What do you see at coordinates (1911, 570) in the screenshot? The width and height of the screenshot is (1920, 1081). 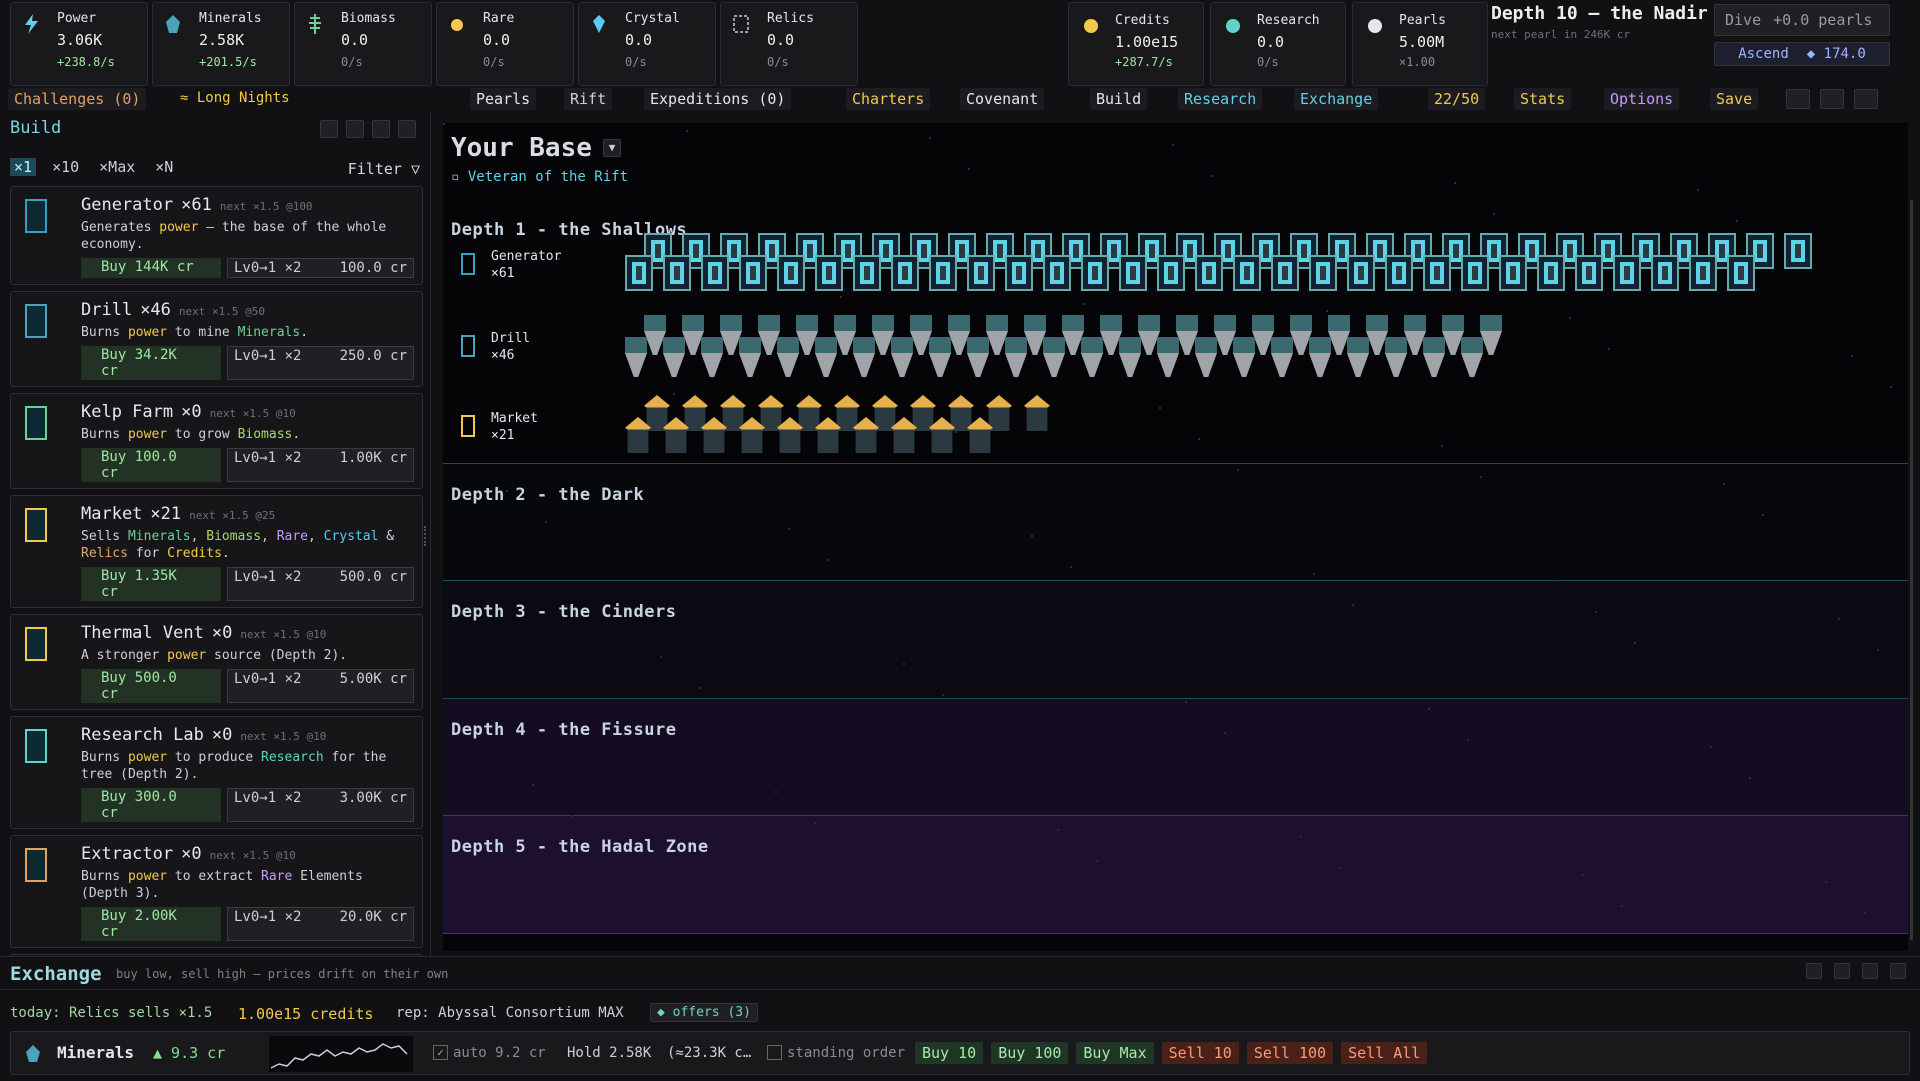 I see `scrollbar` at bounding box center [1911, 570].